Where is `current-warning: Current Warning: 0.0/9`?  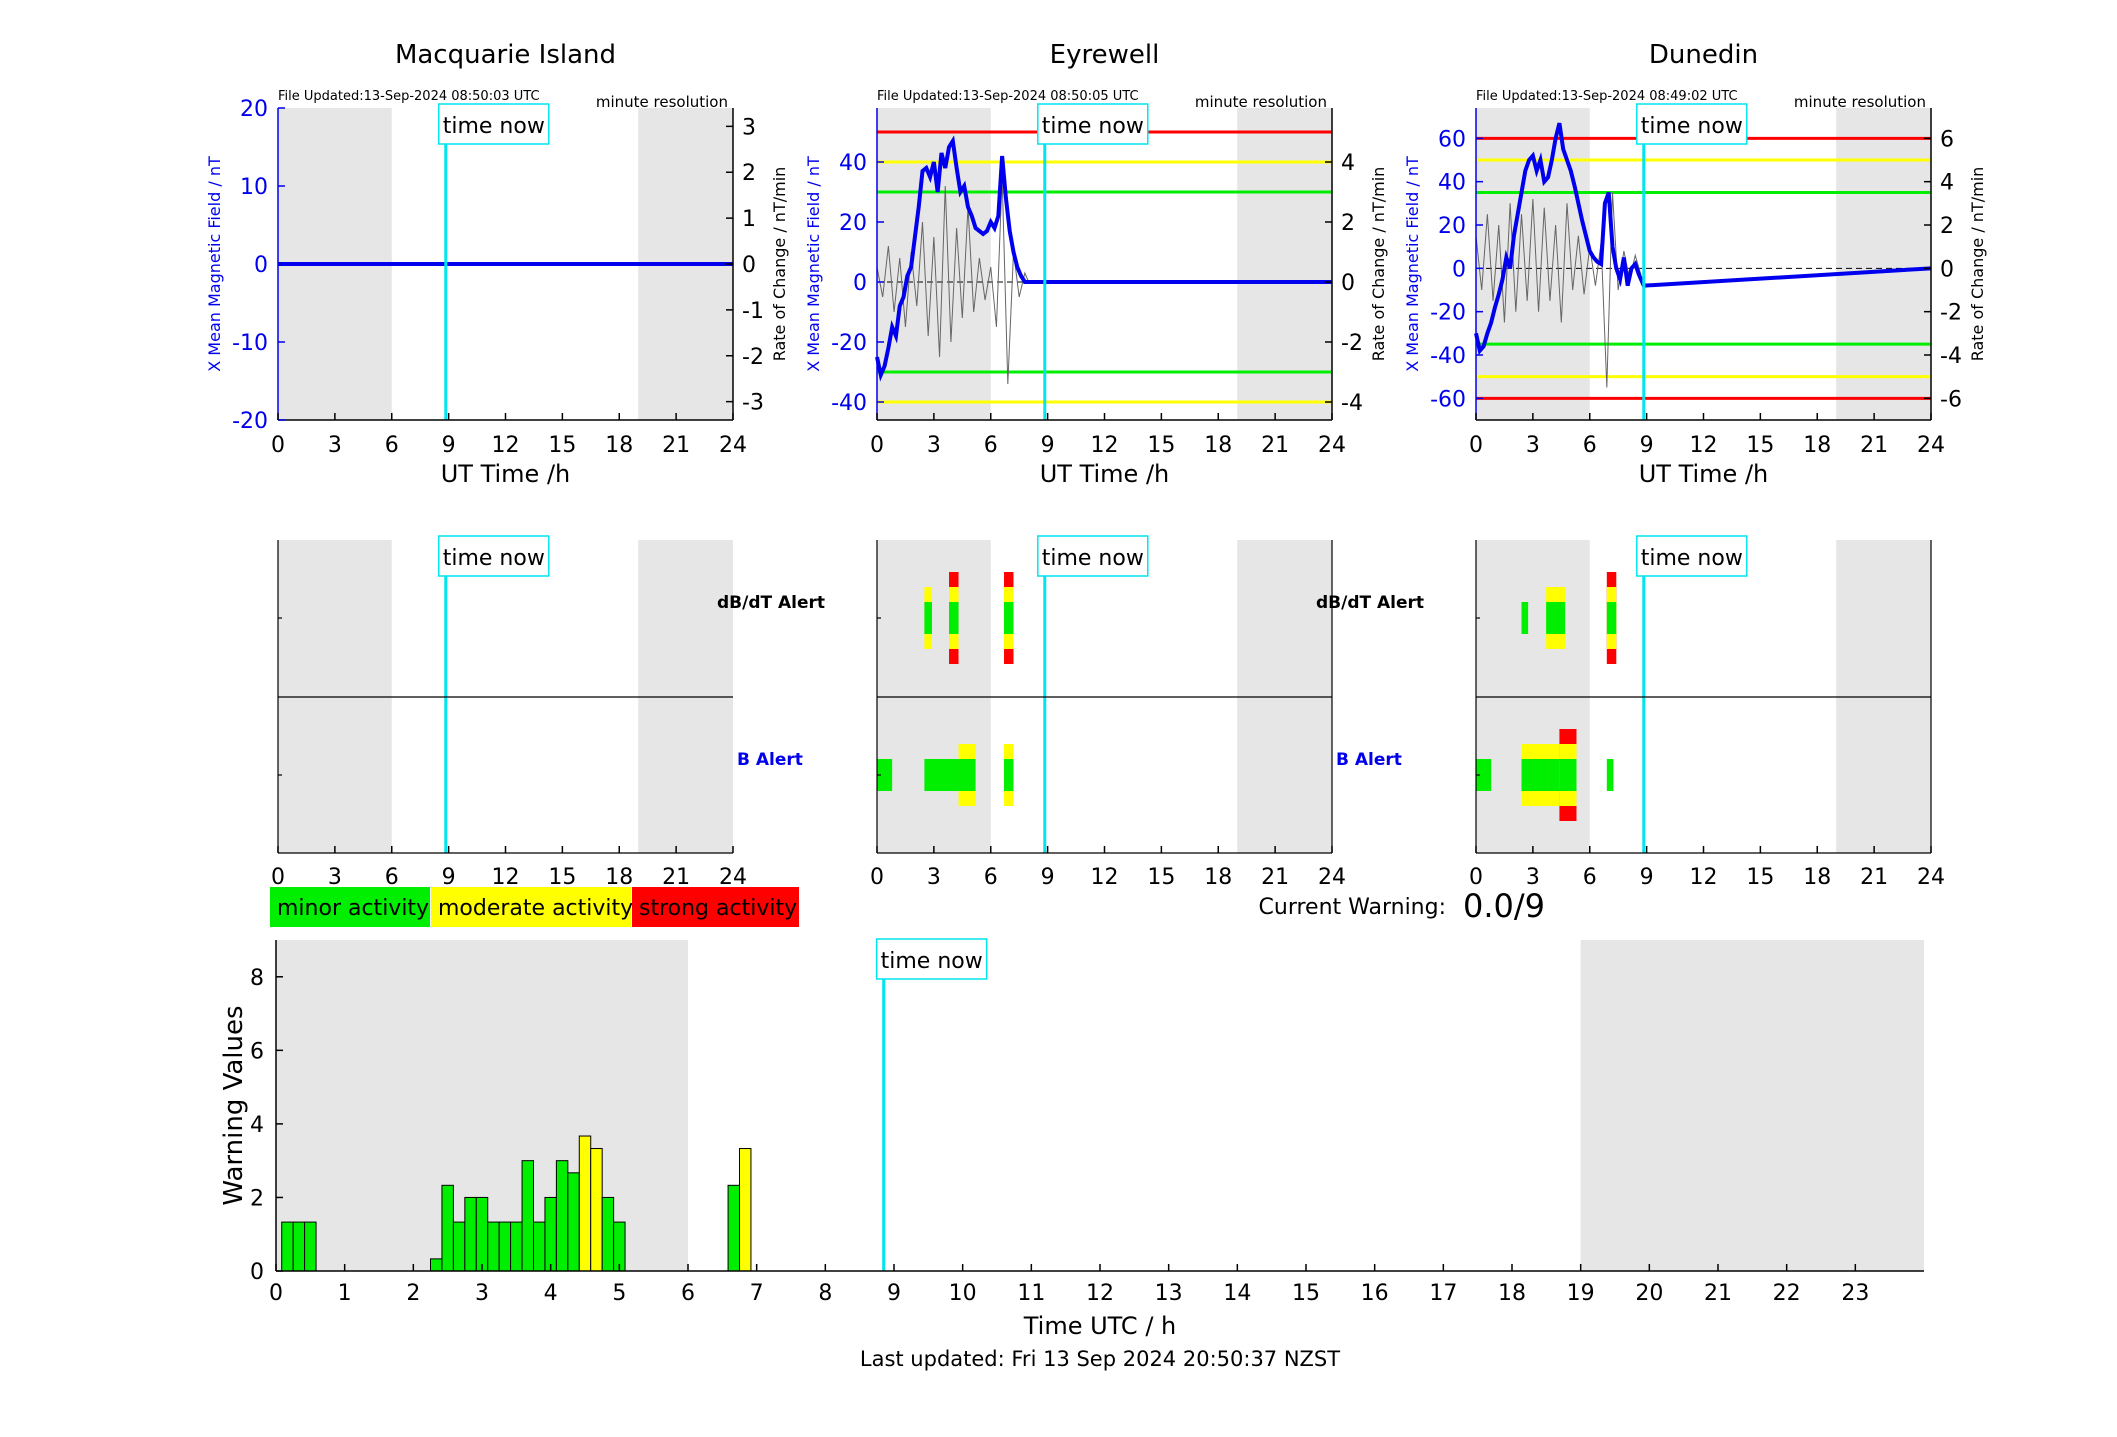 current-warning: Current Warning: 0.0/9 is located at coordinates (1402, 906).